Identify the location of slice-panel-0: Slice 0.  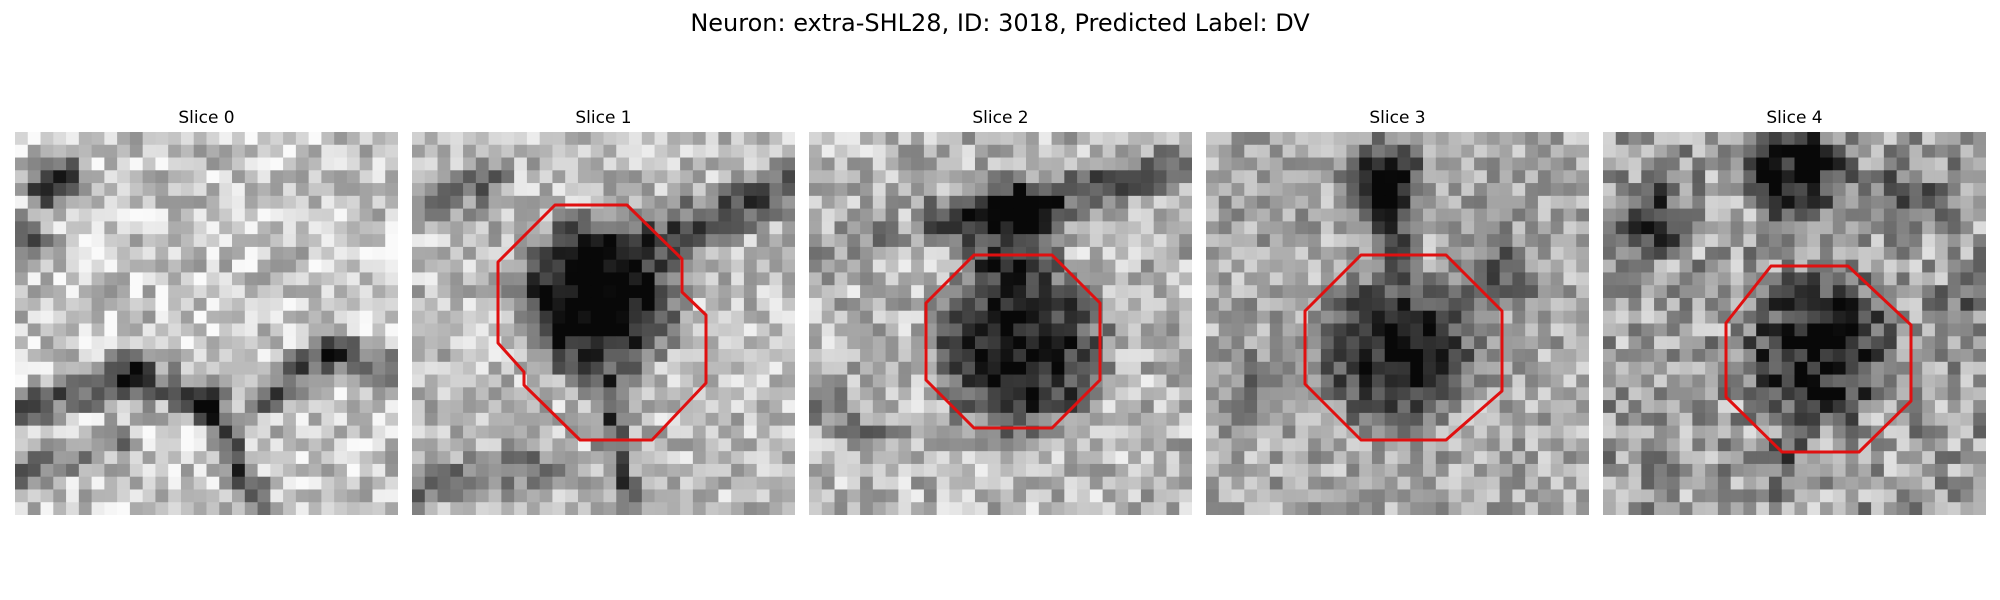
(206, 311).